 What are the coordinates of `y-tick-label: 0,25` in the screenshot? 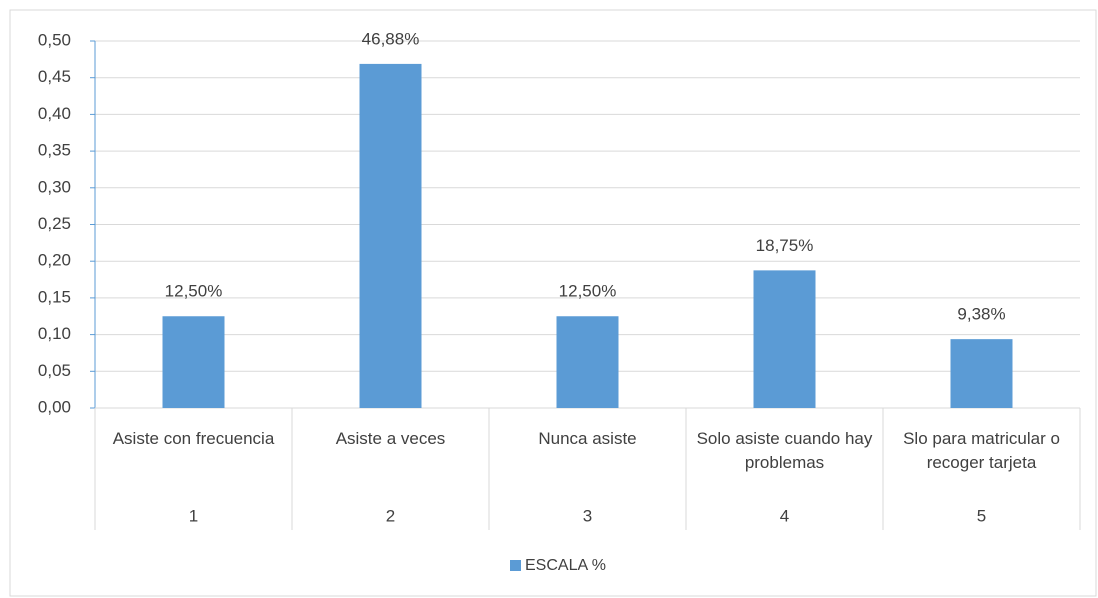 It's located at (54, 223).